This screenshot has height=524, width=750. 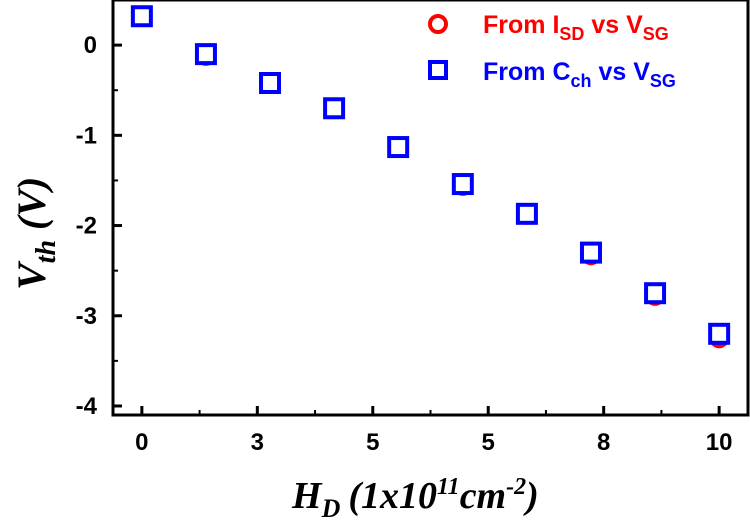 What do you see at coordinates (90, 45) in the screenshot?
I see `y-tick-label: 0` at bounding box center [90, 45].